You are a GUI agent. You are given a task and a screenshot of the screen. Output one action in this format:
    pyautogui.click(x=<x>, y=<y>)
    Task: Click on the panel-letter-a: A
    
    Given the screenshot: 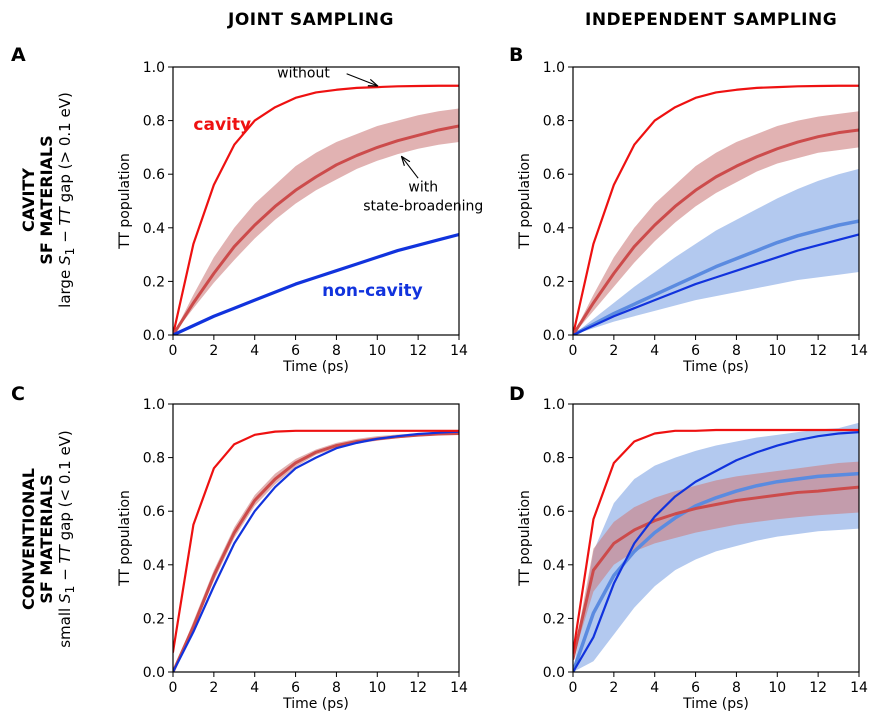 What is the action you would take?
    pyautogui.click(x=18, y=55)
    